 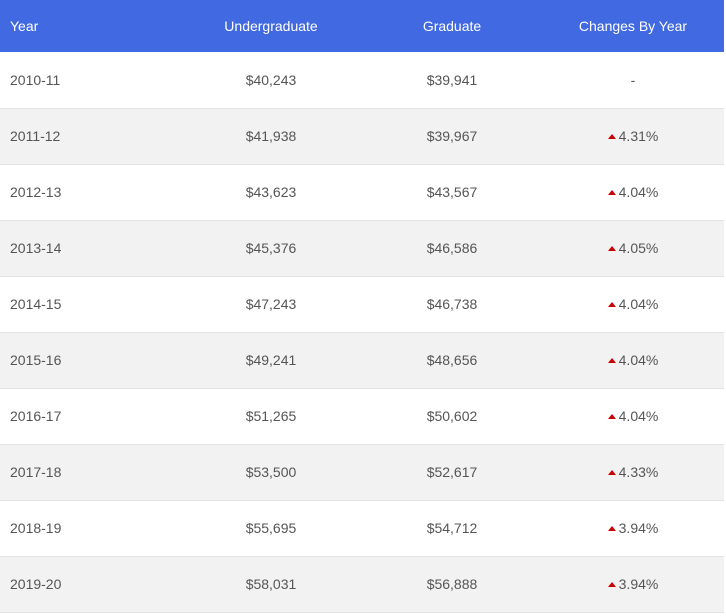 I want to click on table-row: 2019-20 $58,031 $56,888 3.94%, so click(x=362, y=584).